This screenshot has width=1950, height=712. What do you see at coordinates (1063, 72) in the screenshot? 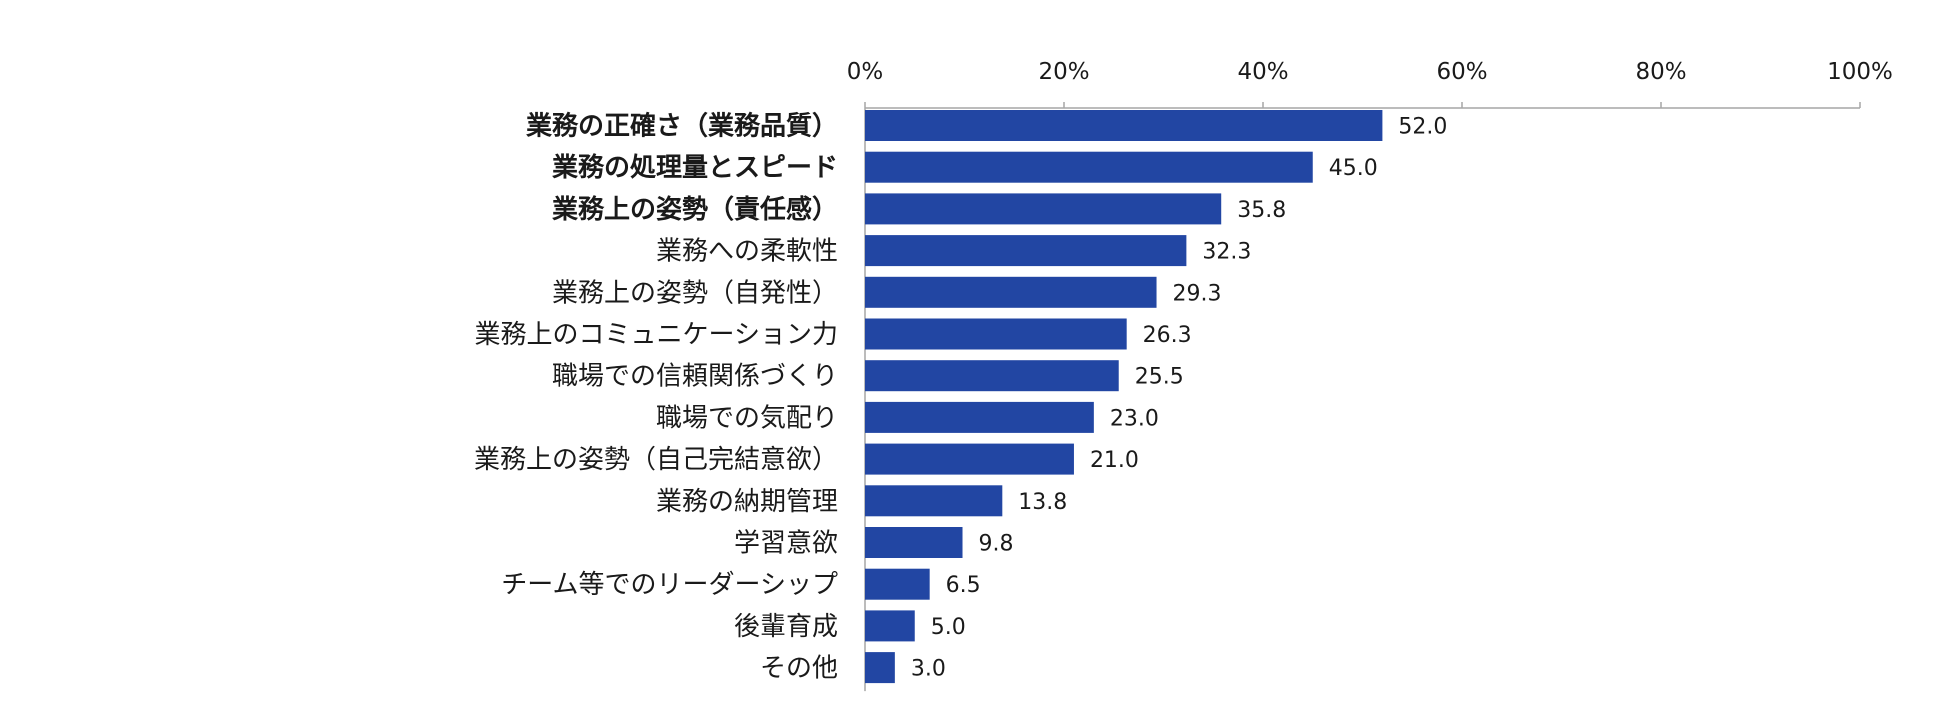
I see `x-tick-label: 20%` at bounding box center [1063, 72].